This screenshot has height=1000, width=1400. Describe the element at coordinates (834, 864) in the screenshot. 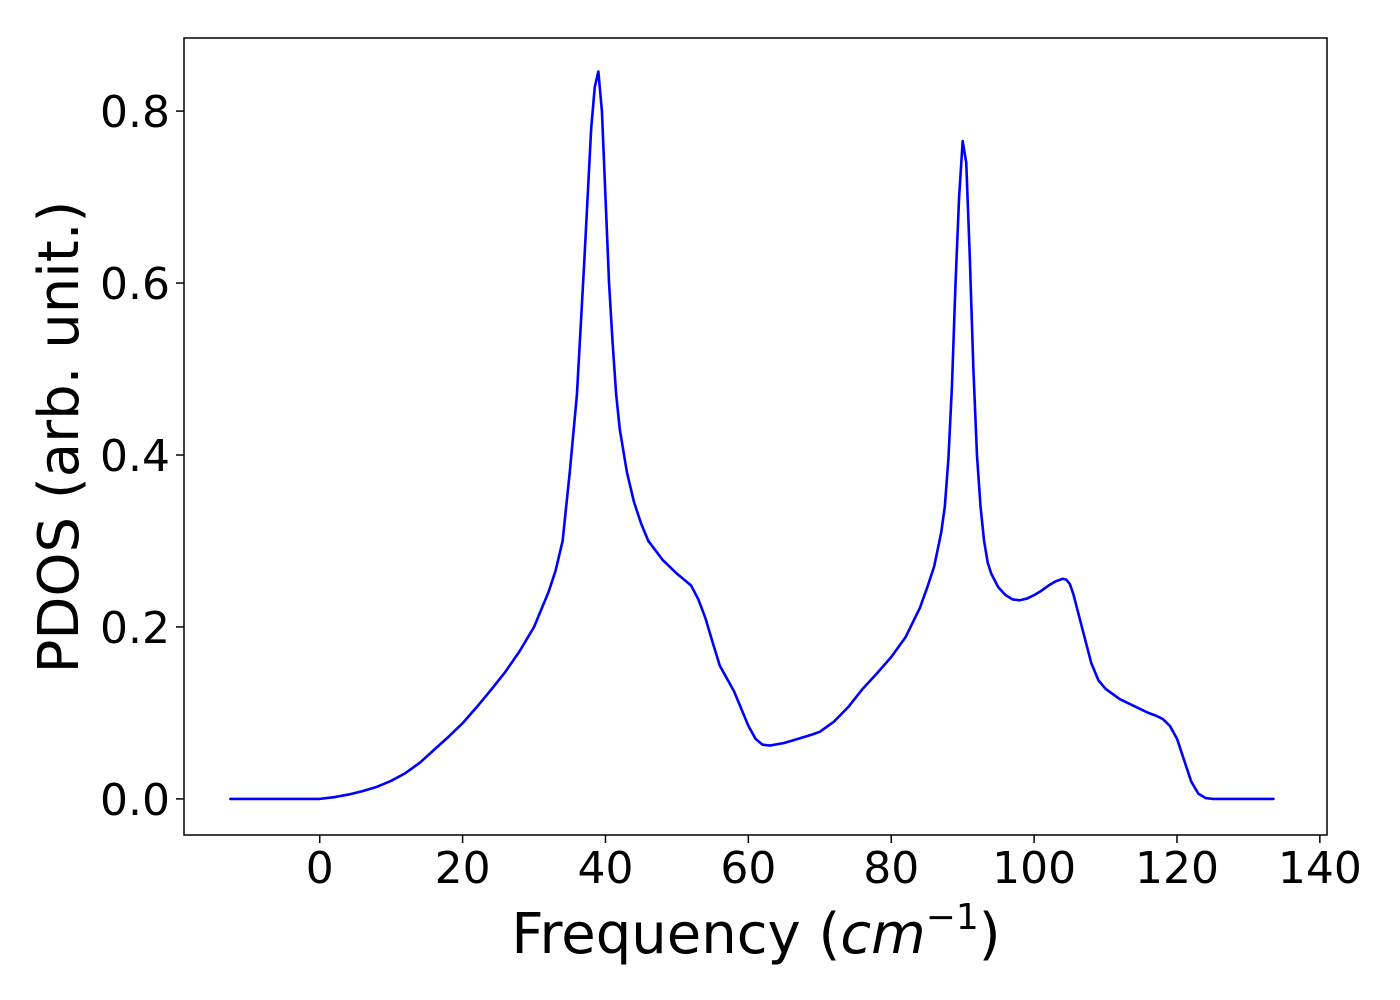

I see `x-axis: 0 20 40 60 80 100 120 140` at that location.